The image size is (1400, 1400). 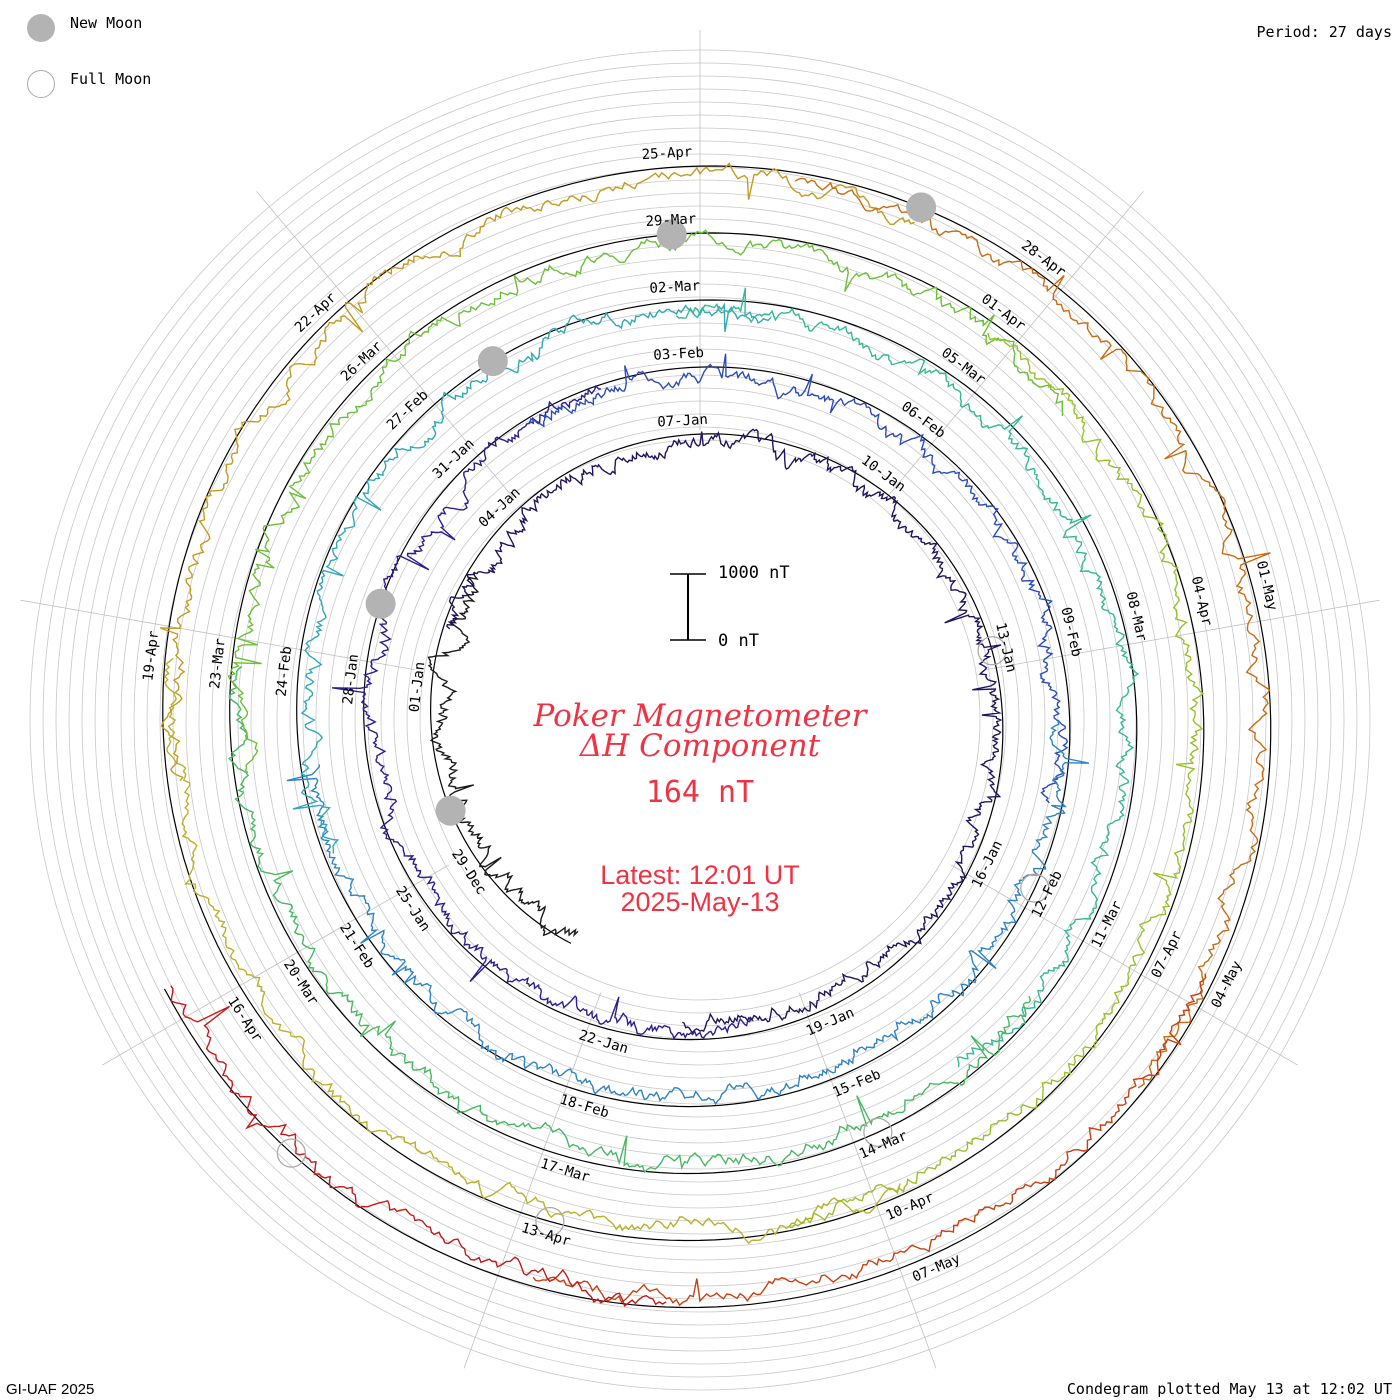 What do you see at coordinates (688, 607) in the screenshot?
I see `scale-bar` at bounding box center [688, 607].